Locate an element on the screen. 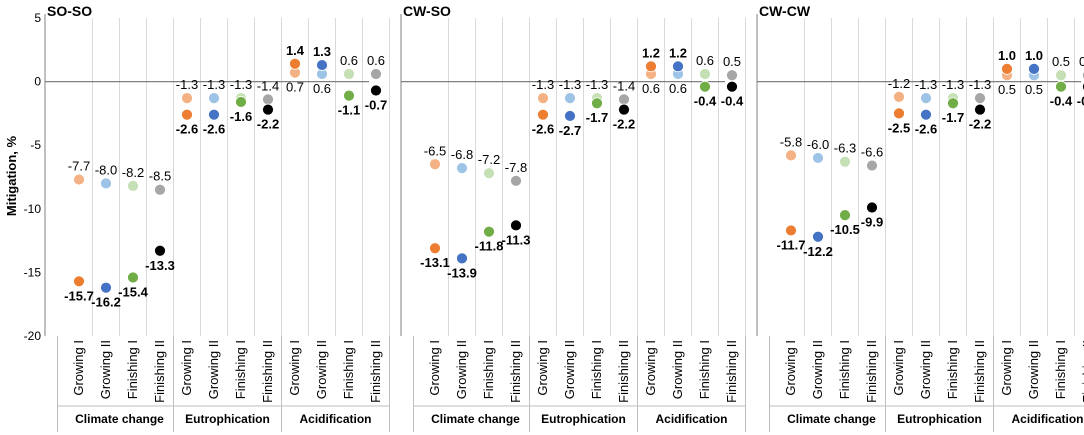 The image size is (1084, 435). data-label-light: -1.2 is located at coordinates (899, 83).